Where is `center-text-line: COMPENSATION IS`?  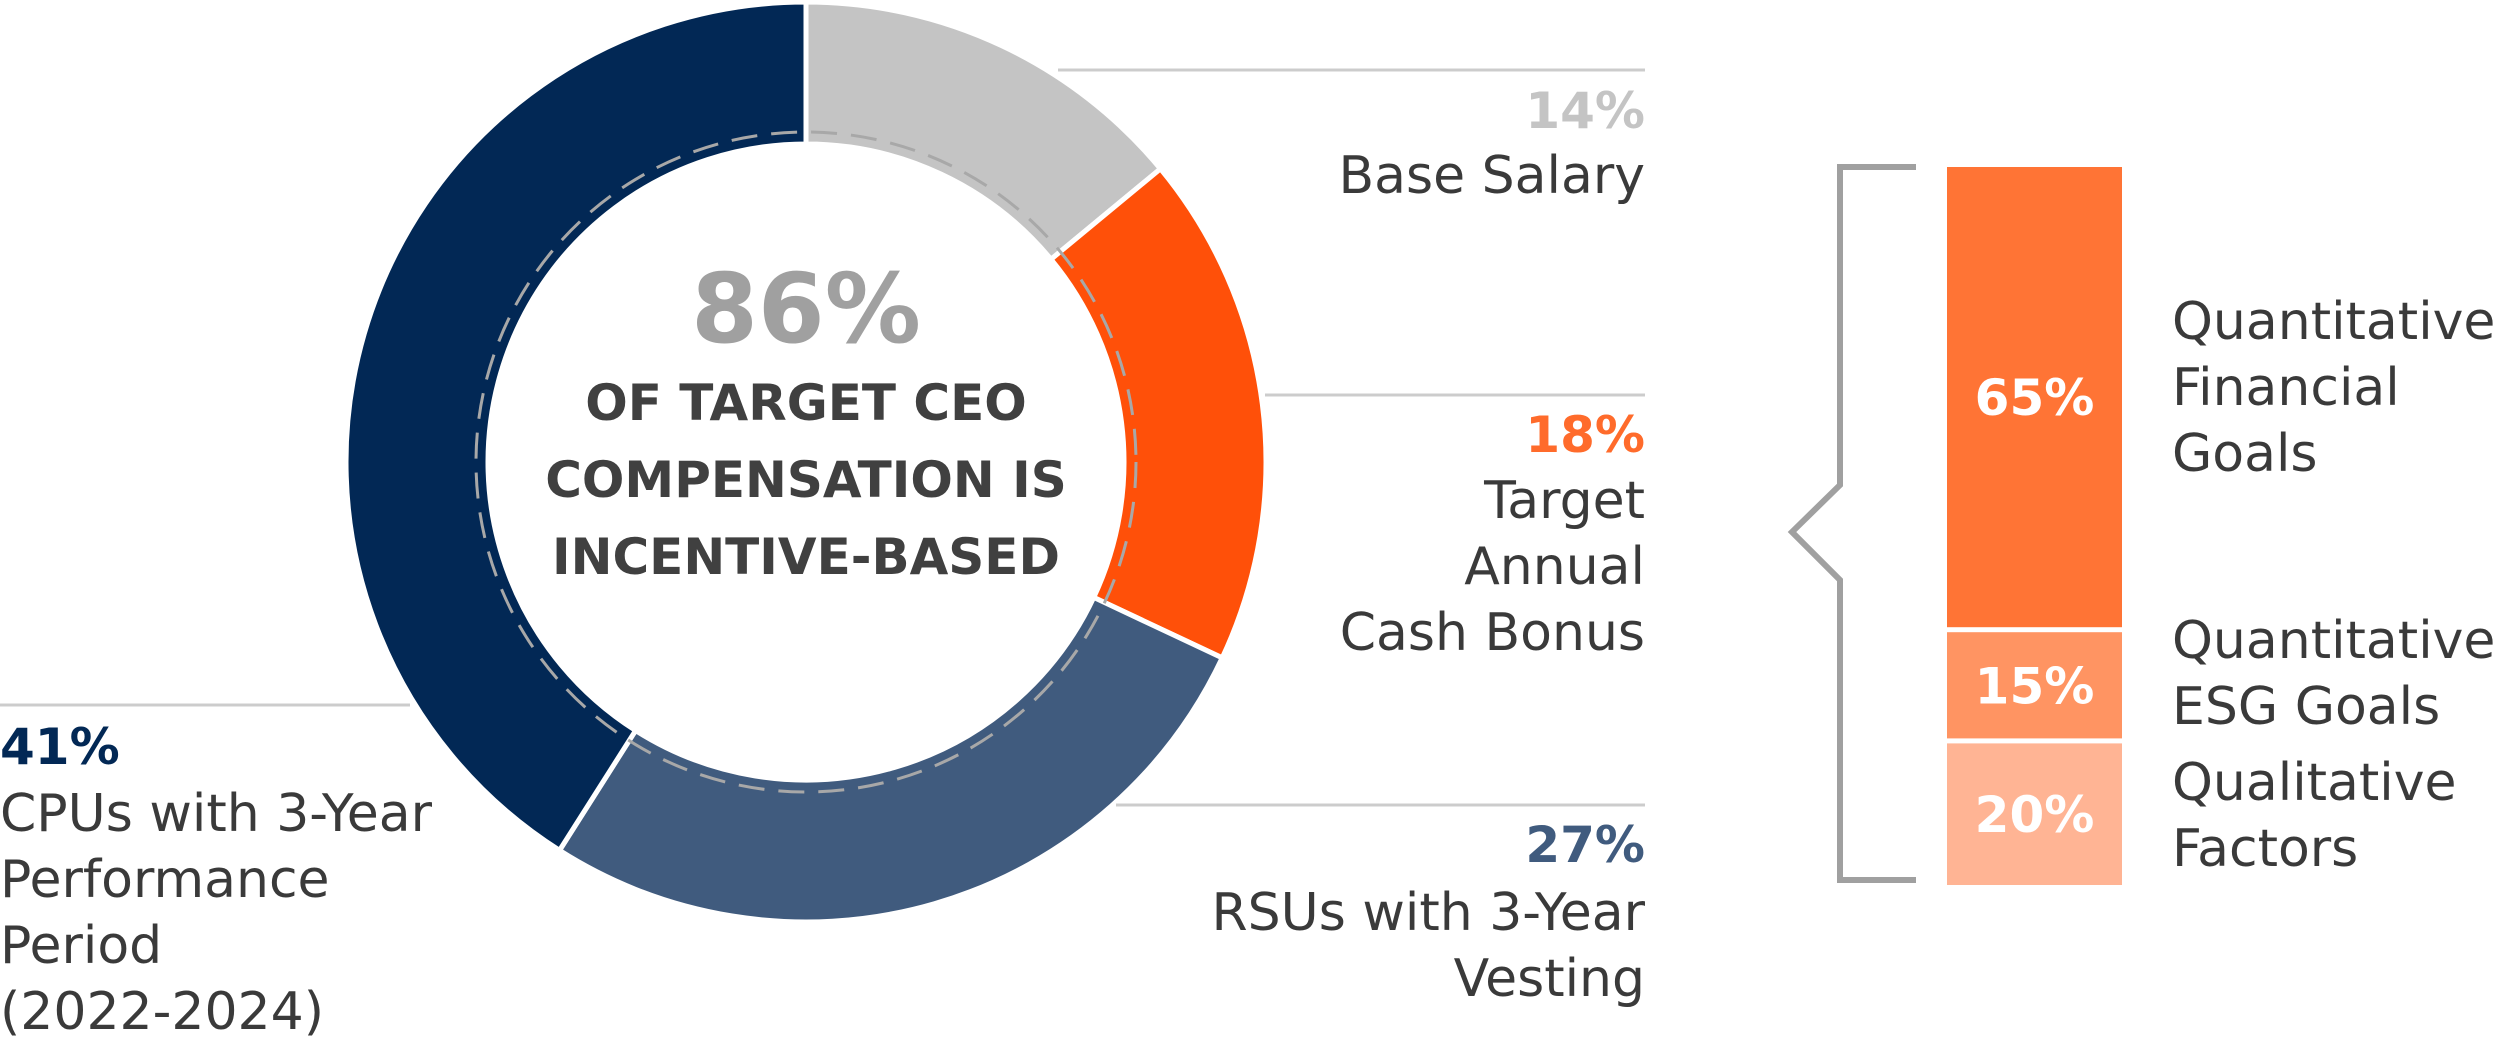 center-text-line: COMPENSATION IS is located at coordinates (806, 480).